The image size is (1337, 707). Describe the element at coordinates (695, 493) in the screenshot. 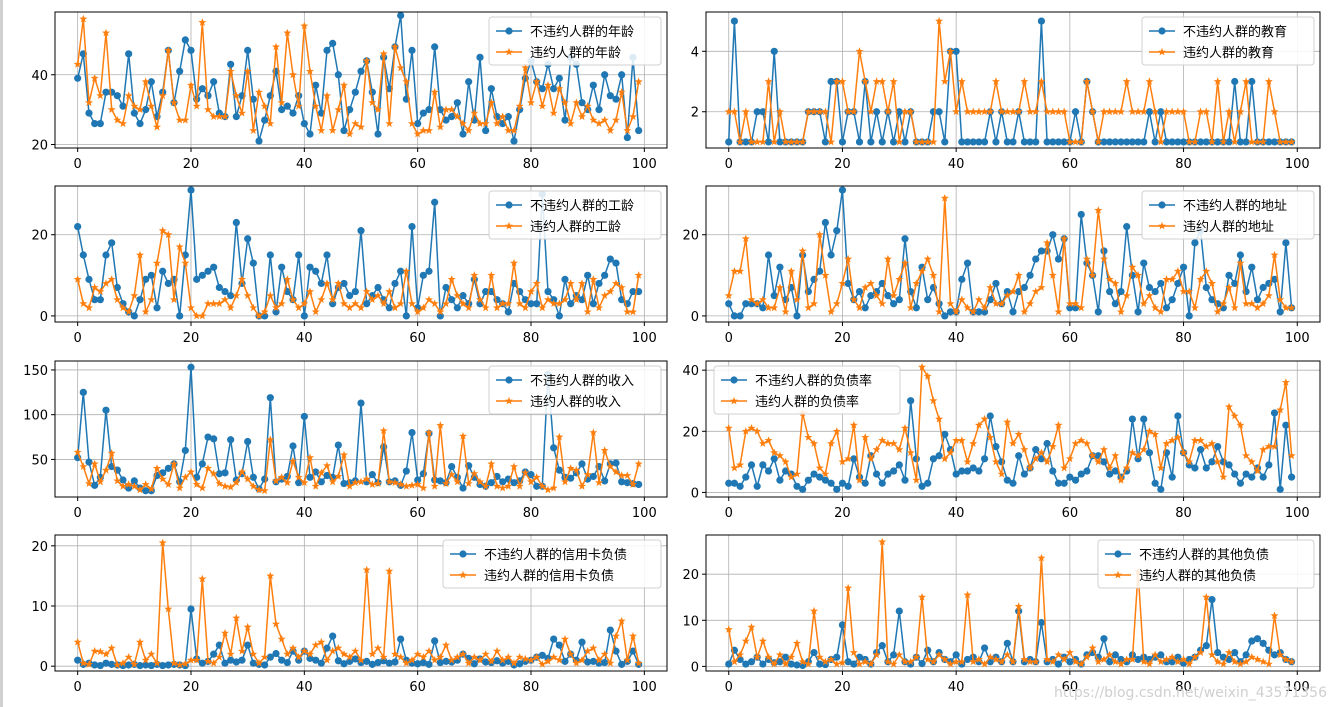

I see `y-tick-label: 0` at that location.